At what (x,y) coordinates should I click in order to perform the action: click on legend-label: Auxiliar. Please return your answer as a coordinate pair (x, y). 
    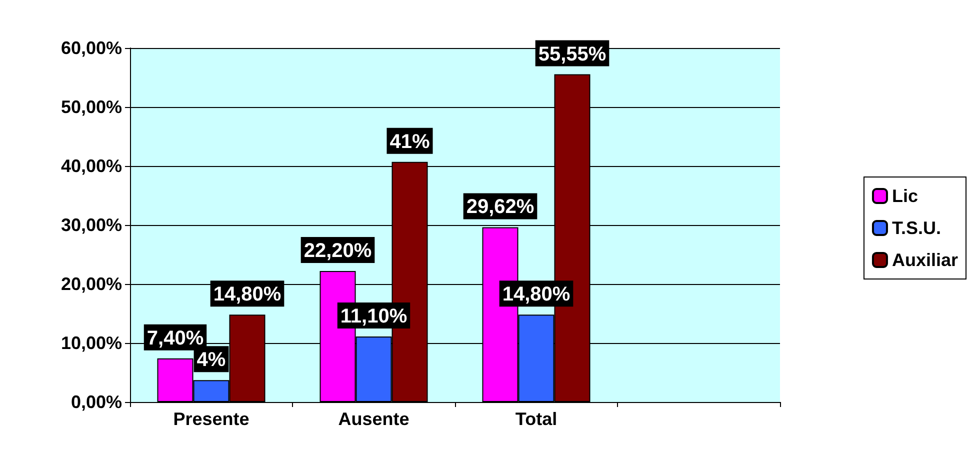
    Looking at the image, I should click on (925, 260).